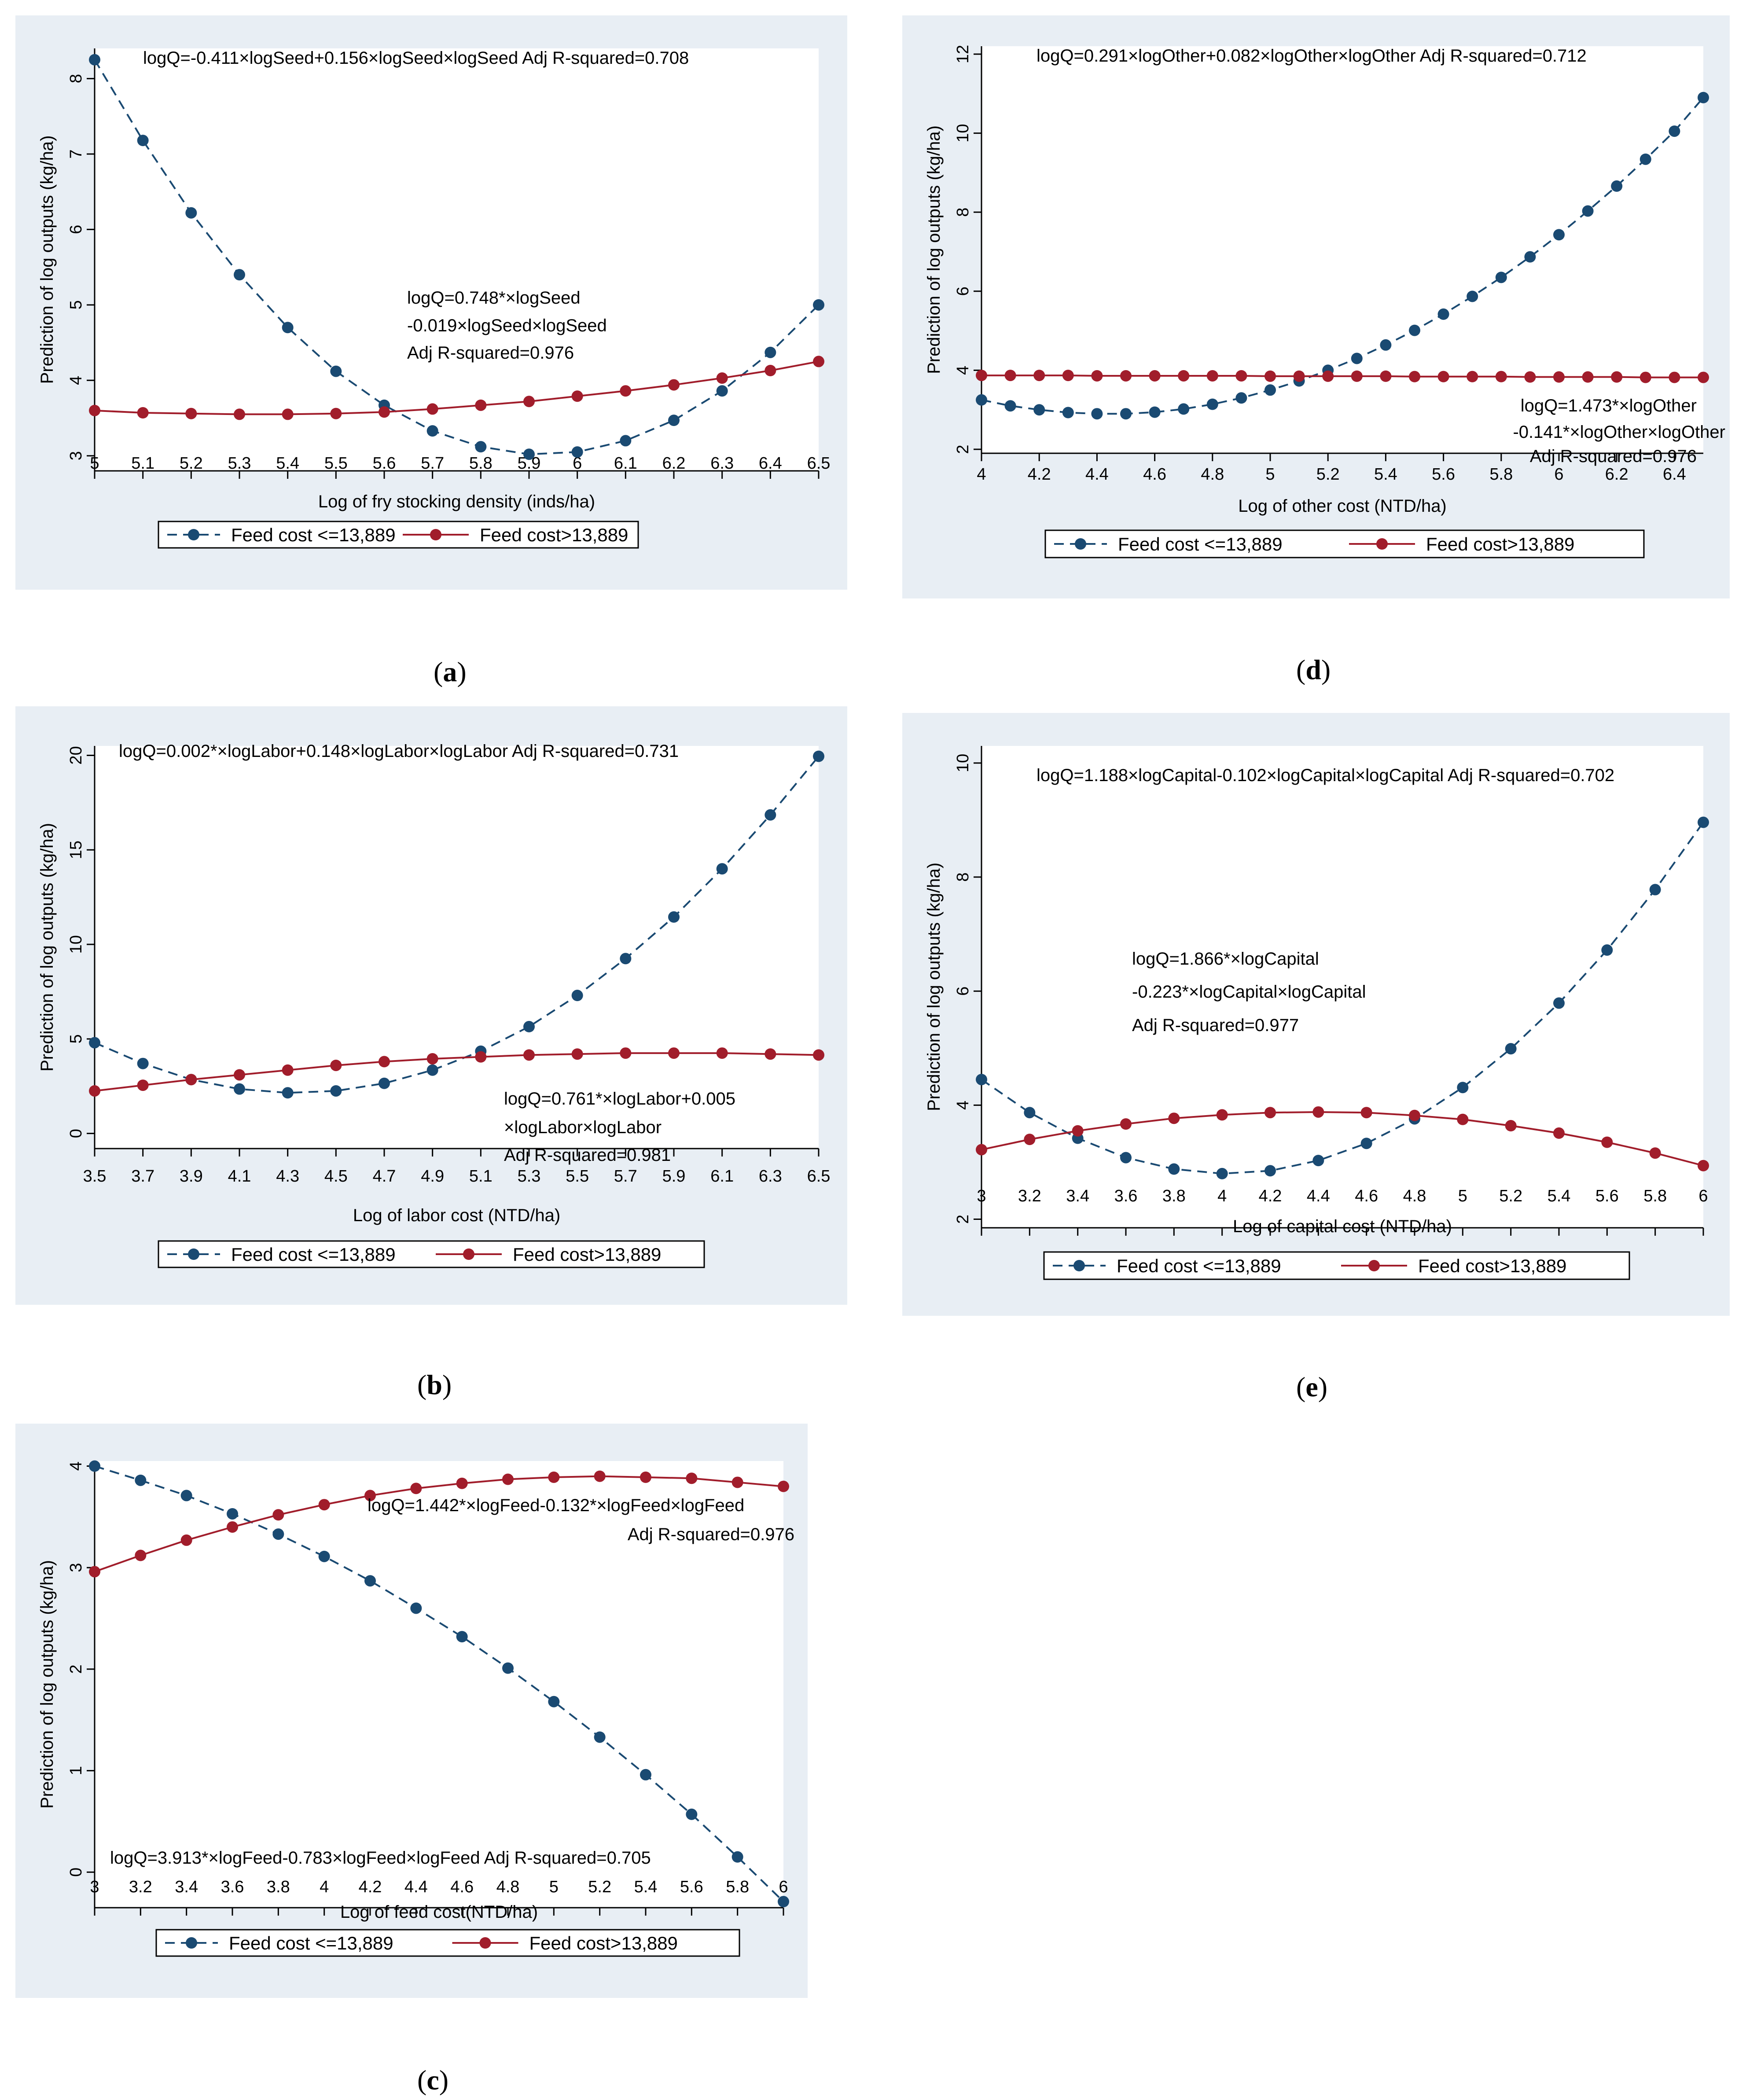 This screenshot has height=2100, width=1746. What do you see at coordinates (674, 464) in the screenshot?
I see `x-tick-label: 6.2` at bounding box center [674, 464].